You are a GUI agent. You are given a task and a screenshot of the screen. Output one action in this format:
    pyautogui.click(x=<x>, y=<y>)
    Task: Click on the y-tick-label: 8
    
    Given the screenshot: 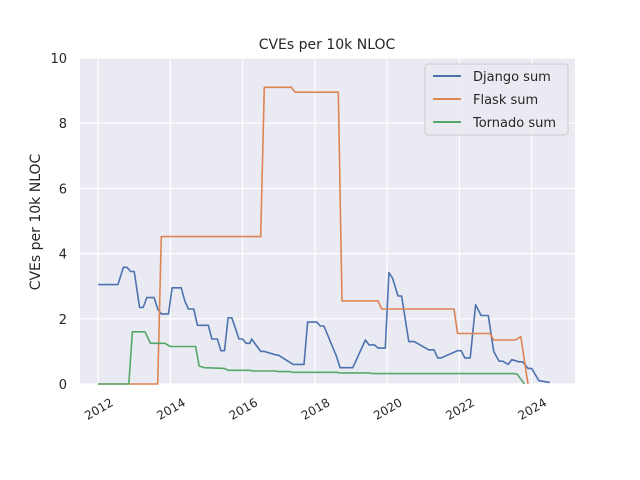 What is the action you would take?
    pyautogui.click(x=63, y=124)
    